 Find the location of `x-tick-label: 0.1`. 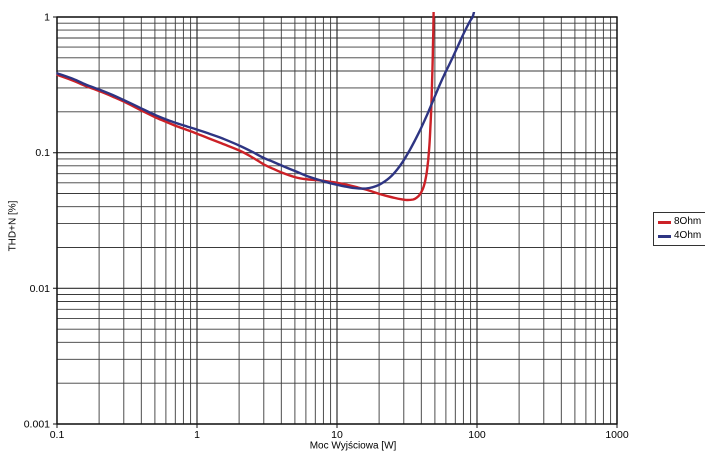

x-tick-label: 0.1 is located at coordinates (57, 435).